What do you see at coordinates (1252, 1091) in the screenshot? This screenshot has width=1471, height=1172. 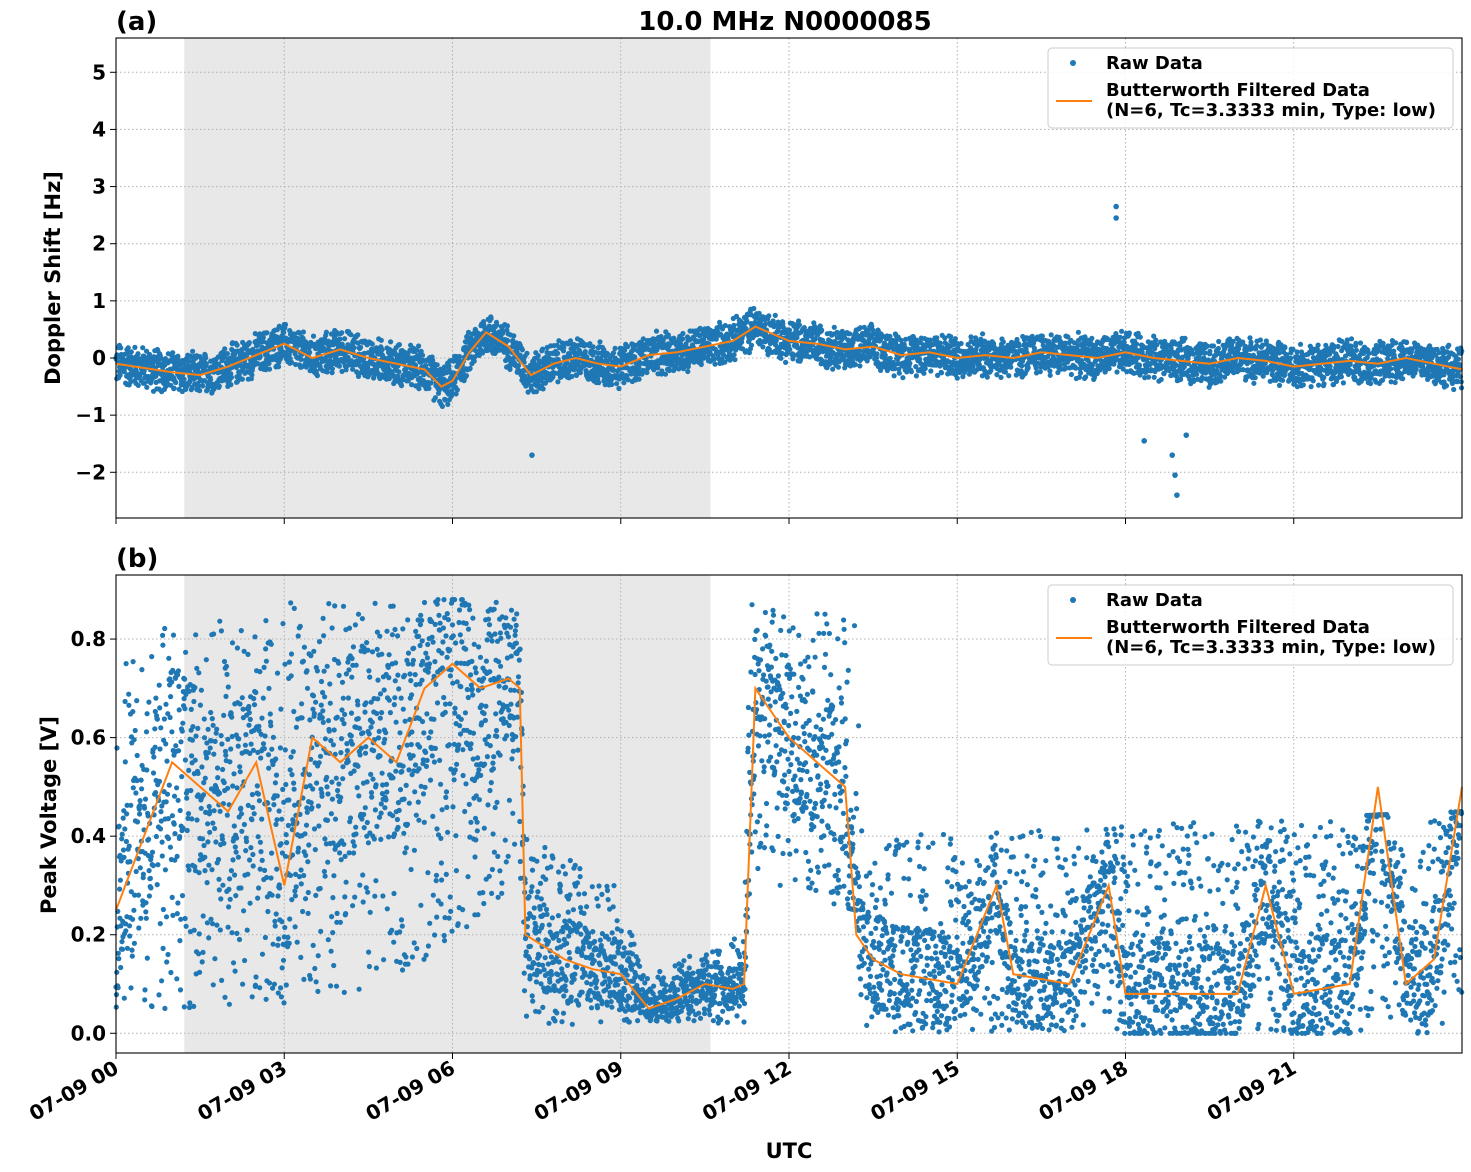 I see `x-tick-label-7: 07-09 21` at bounding box center [1252, 1091].